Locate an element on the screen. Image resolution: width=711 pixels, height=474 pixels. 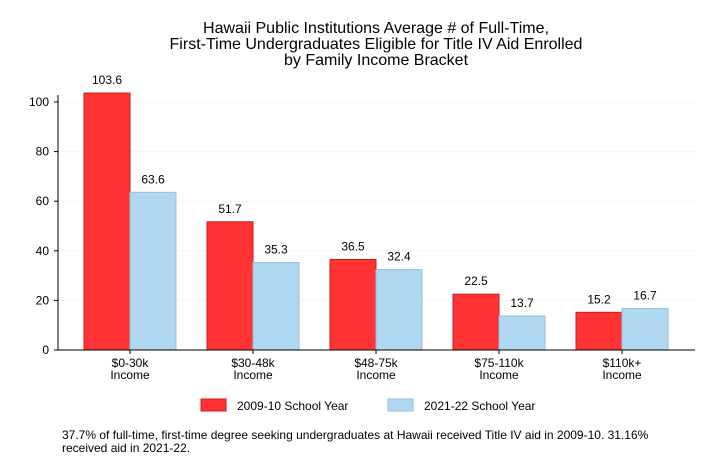
data-label: 32.4 is located at coordinates (399, 257).